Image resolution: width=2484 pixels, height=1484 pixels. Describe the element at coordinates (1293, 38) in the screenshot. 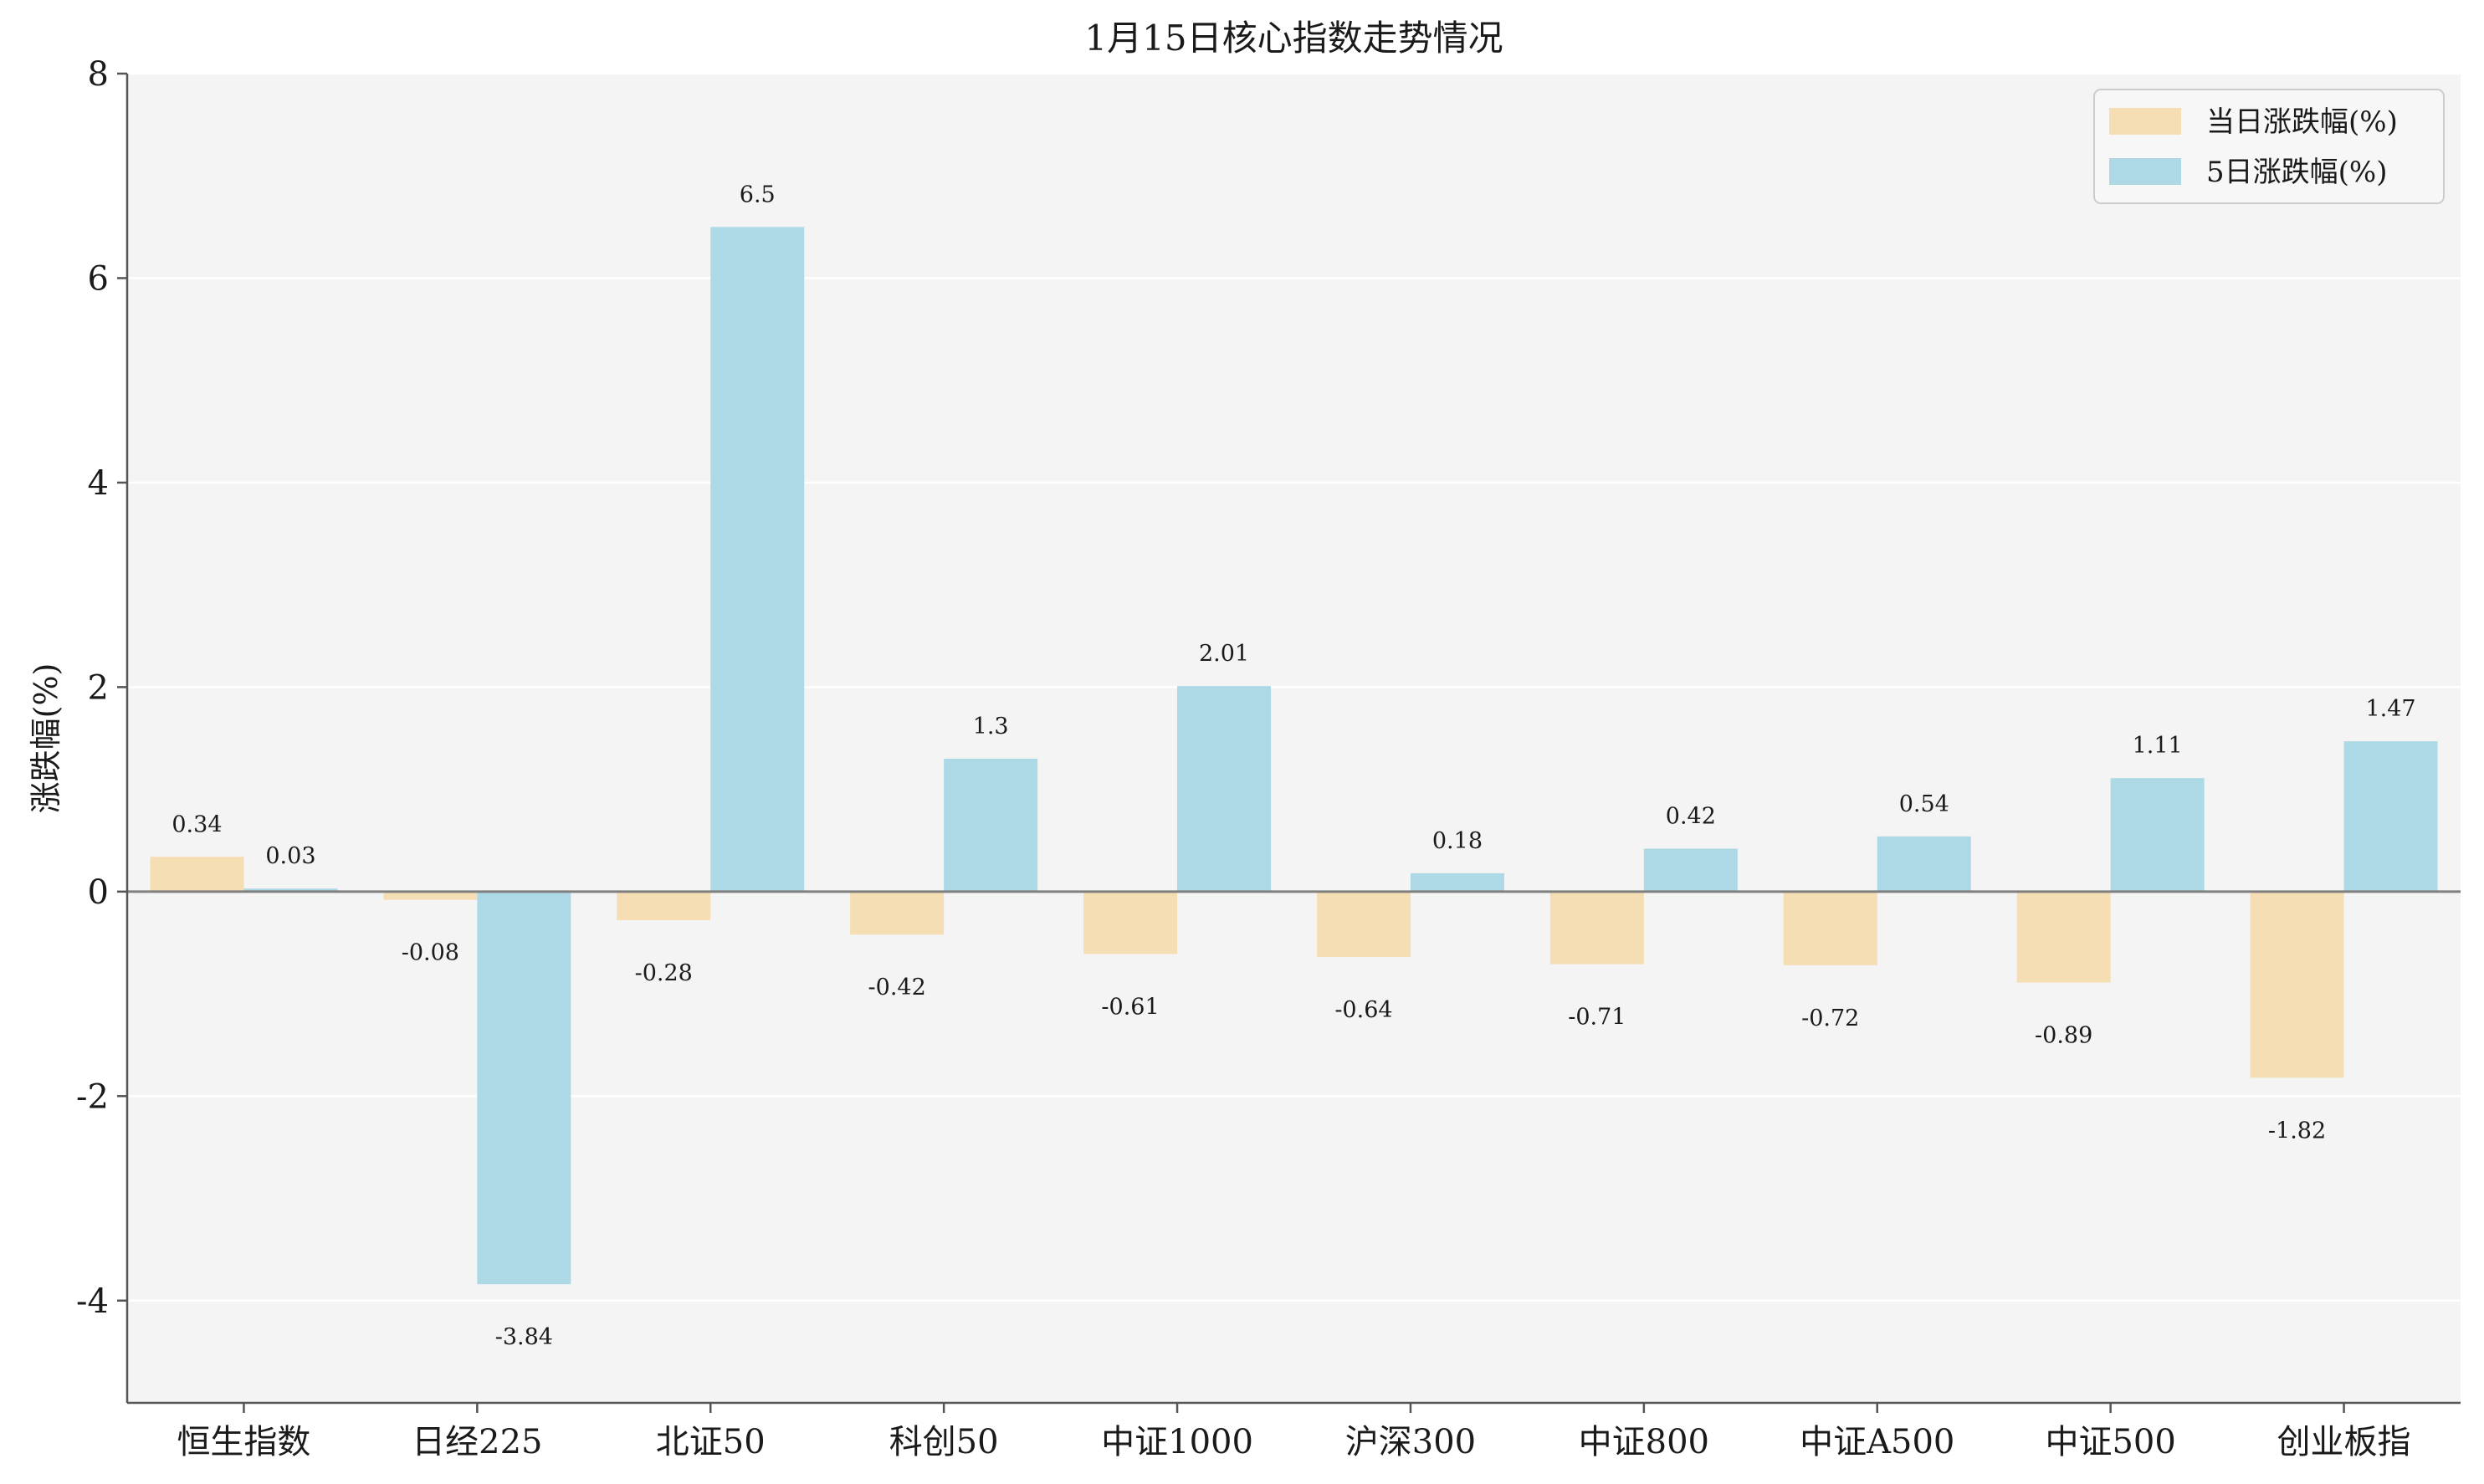

I see `chart-title: 1月15日核心指数走势情况` at that location.